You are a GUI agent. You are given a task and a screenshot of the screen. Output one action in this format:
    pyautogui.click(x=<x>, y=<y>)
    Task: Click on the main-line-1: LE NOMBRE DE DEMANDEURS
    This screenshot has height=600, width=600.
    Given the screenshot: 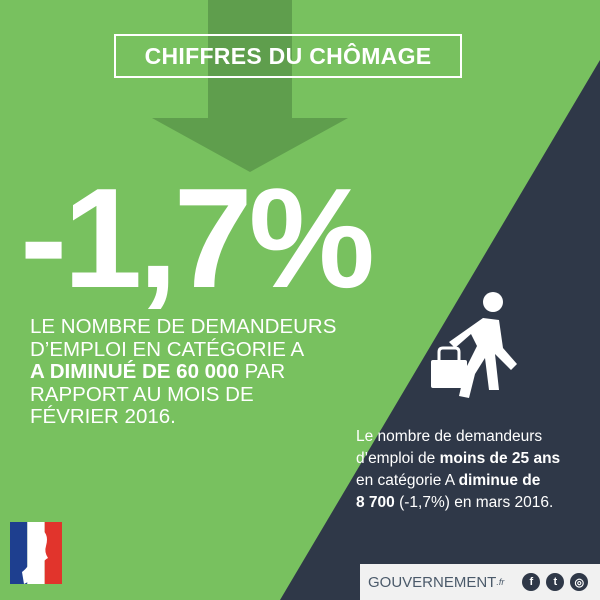 What is the action you would take?
    pyautogui.click(x=183, y=326)
    